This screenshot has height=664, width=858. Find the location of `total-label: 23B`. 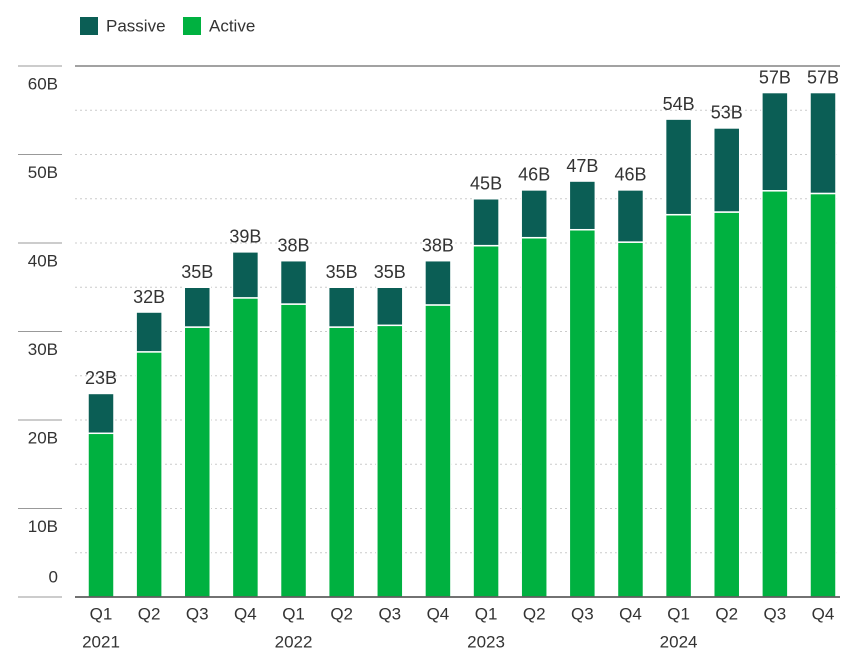

total-label: 23B is located at coordinates (101, 378).